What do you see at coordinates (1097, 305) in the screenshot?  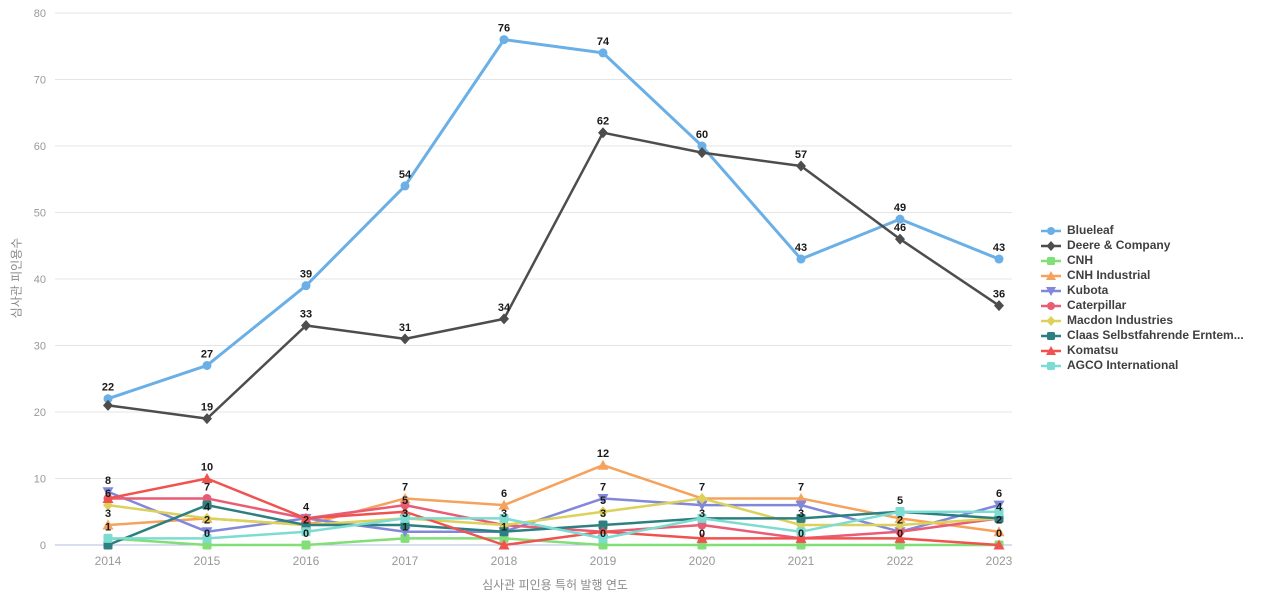 I see `legend-label: Caterpillar` at bounding box center [1097, 305].